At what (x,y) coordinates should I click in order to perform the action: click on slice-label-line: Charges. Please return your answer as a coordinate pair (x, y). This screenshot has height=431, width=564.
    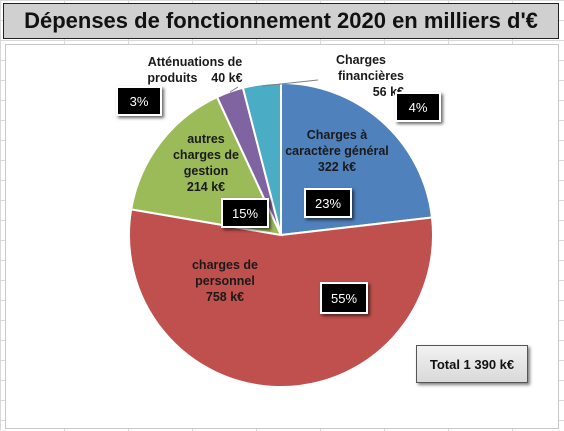
    Looking at the image, I should click on (361, 60).